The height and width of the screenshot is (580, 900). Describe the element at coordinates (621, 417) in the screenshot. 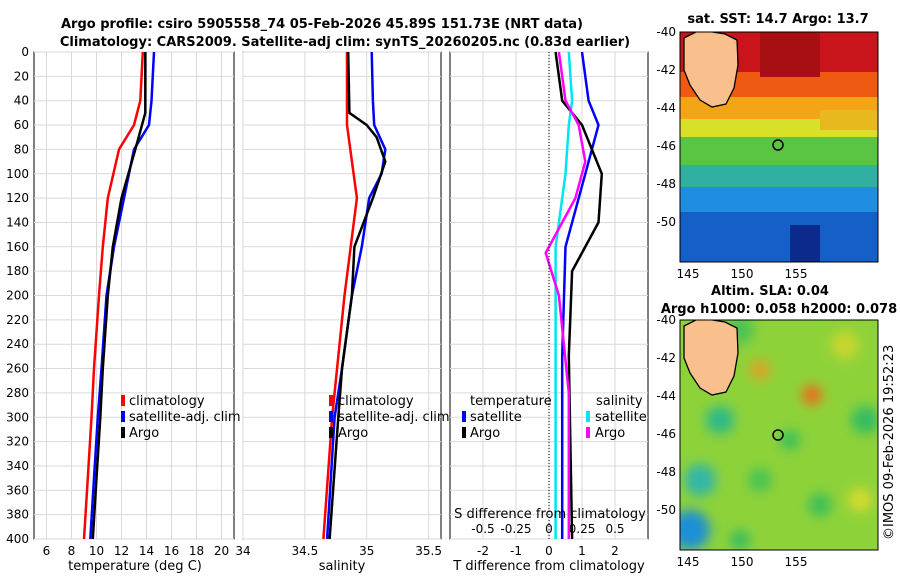

I see `legend-label-s-satellite: satellite` at that location.